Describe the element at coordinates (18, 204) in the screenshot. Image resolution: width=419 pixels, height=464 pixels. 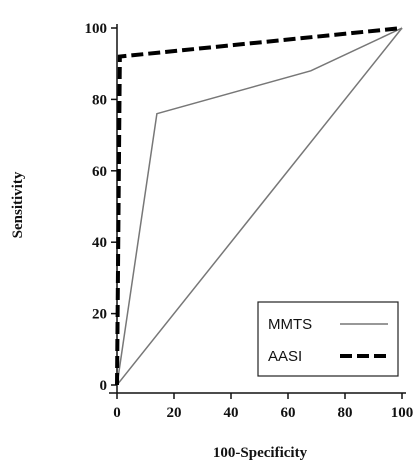
I see `y-axis-label: Sensitivity` at that location.